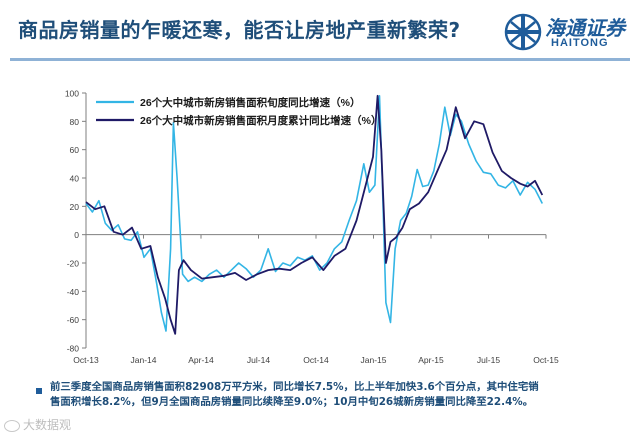 The width and height of the screenshot is (640, 438). I want to click on x-tick-label: Apr-14, so click(201, 360).